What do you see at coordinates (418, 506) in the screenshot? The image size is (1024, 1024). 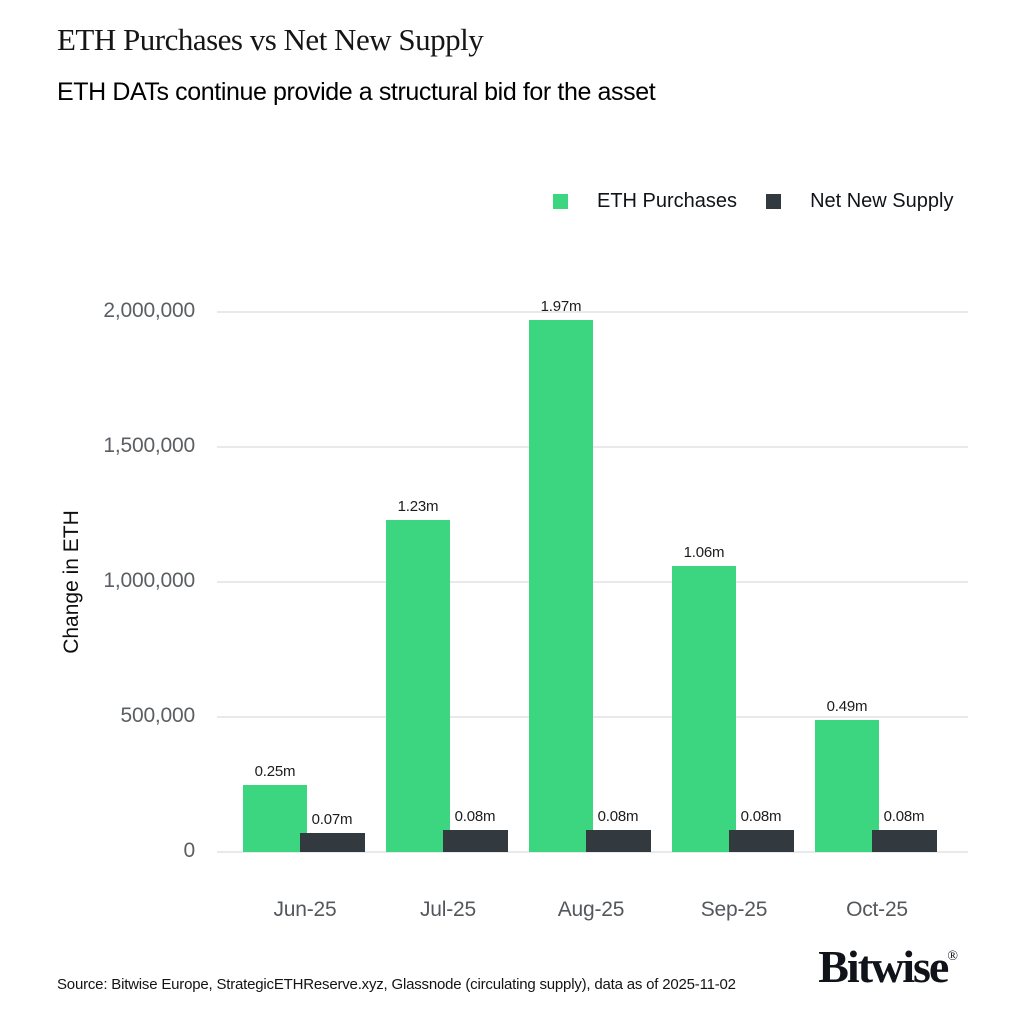 I see `bar-value-label: 1.23m` at bounding box center [418, 506].